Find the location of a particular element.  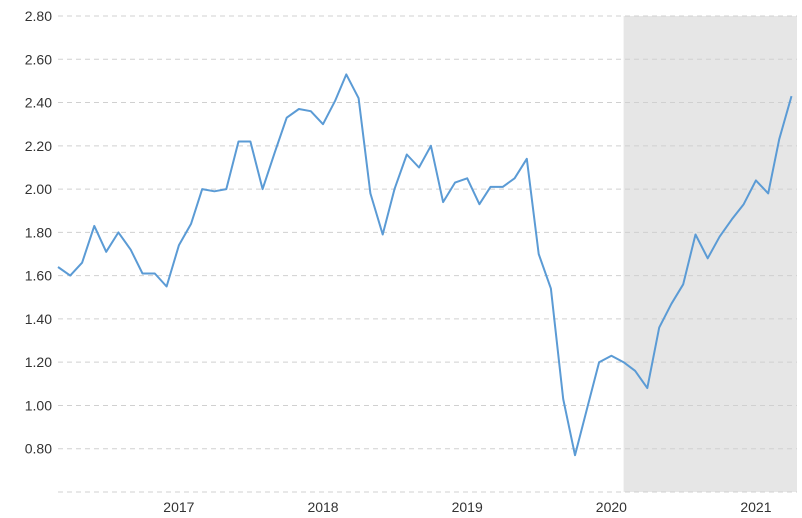

x-tick-label: 2019 is located at coordinates (467, 507).